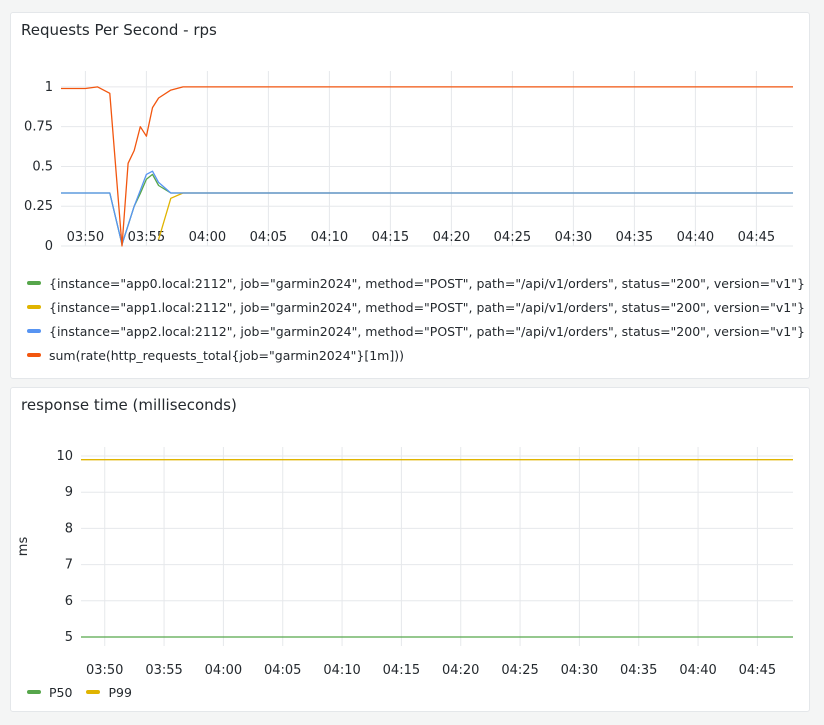  I want to click on rt-y-tick-label: 9, so click(69, 492).